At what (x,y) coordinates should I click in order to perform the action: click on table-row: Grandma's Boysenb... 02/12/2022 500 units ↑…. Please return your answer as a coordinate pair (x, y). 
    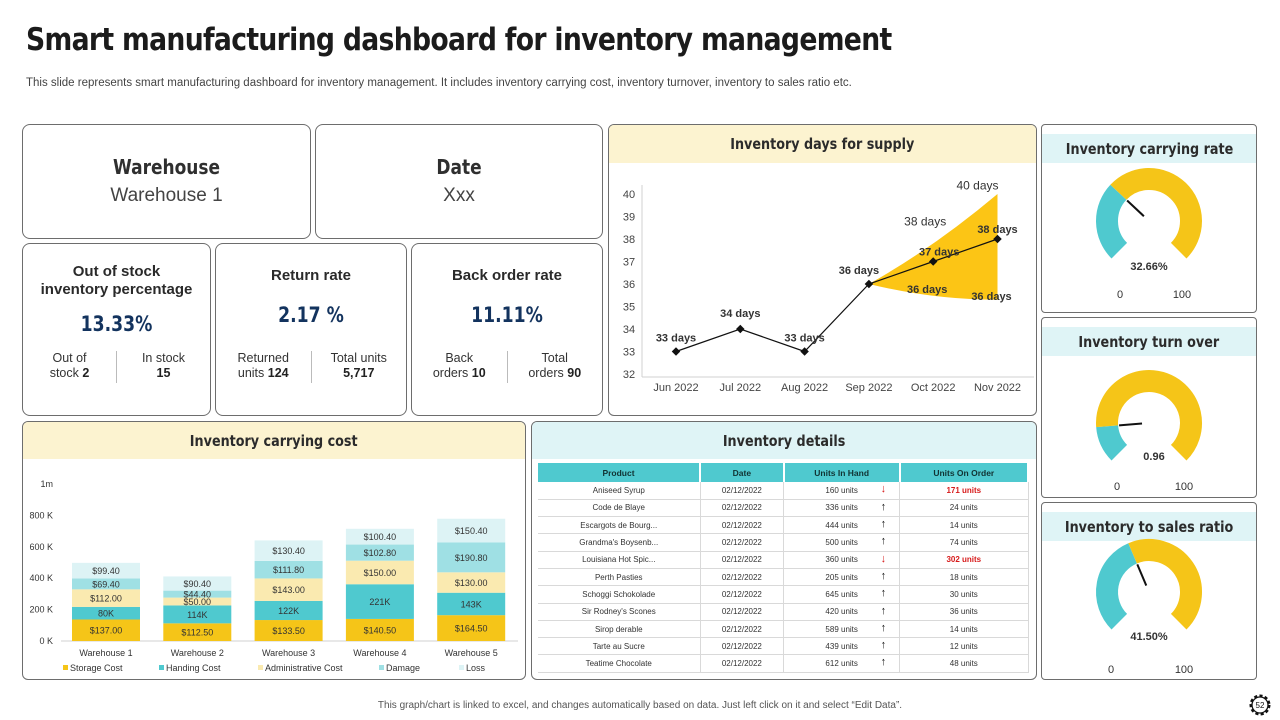
    Looking at the image, I should click on (783, 542).